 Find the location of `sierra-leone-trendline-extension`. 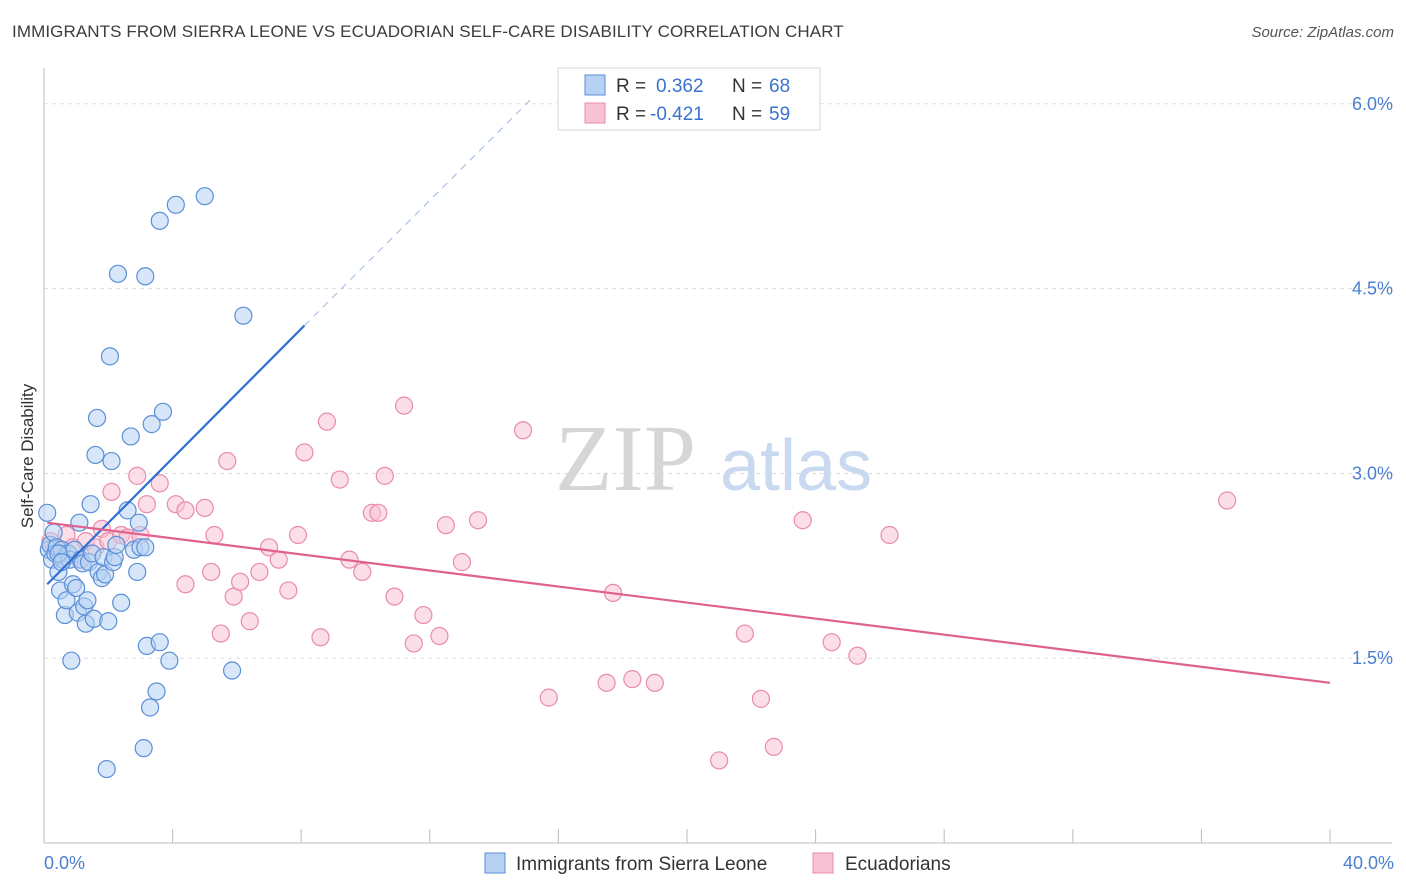

sierra-leone-trendline-extension is located at coordinates (418, 211).